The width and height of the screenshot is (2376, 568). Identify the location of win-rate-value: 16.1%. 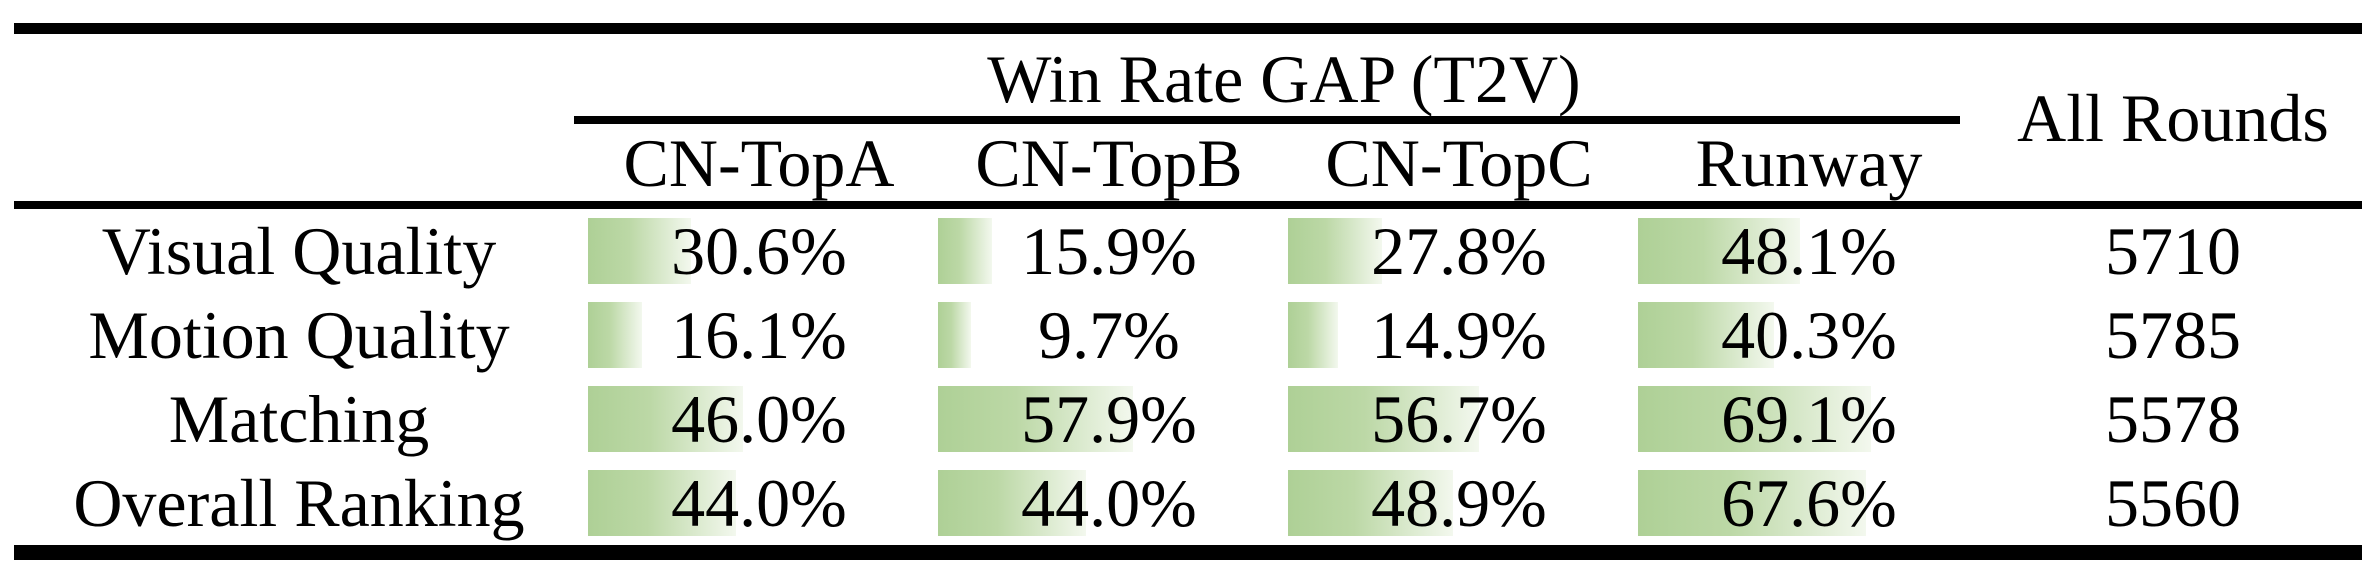
(759, 335).